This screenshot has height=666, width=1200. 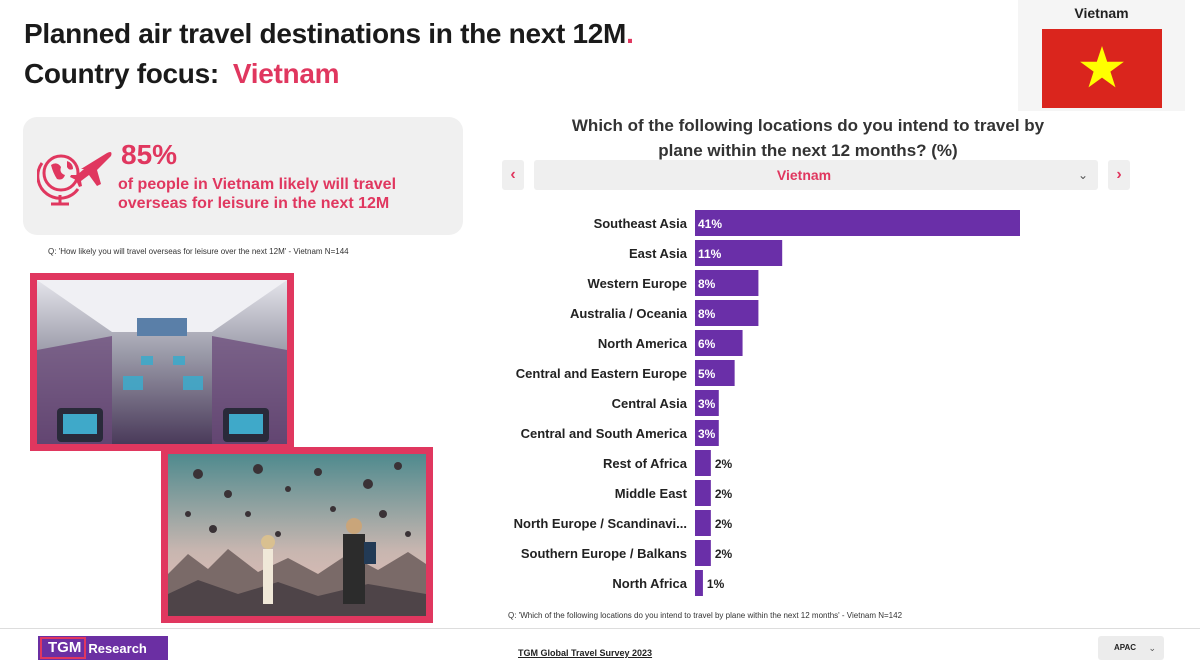 What do you see at coordinates (1125, 647) in the screenshot?
I see `region-dropdown-value: APAC` at bounding box center [1125, 647].